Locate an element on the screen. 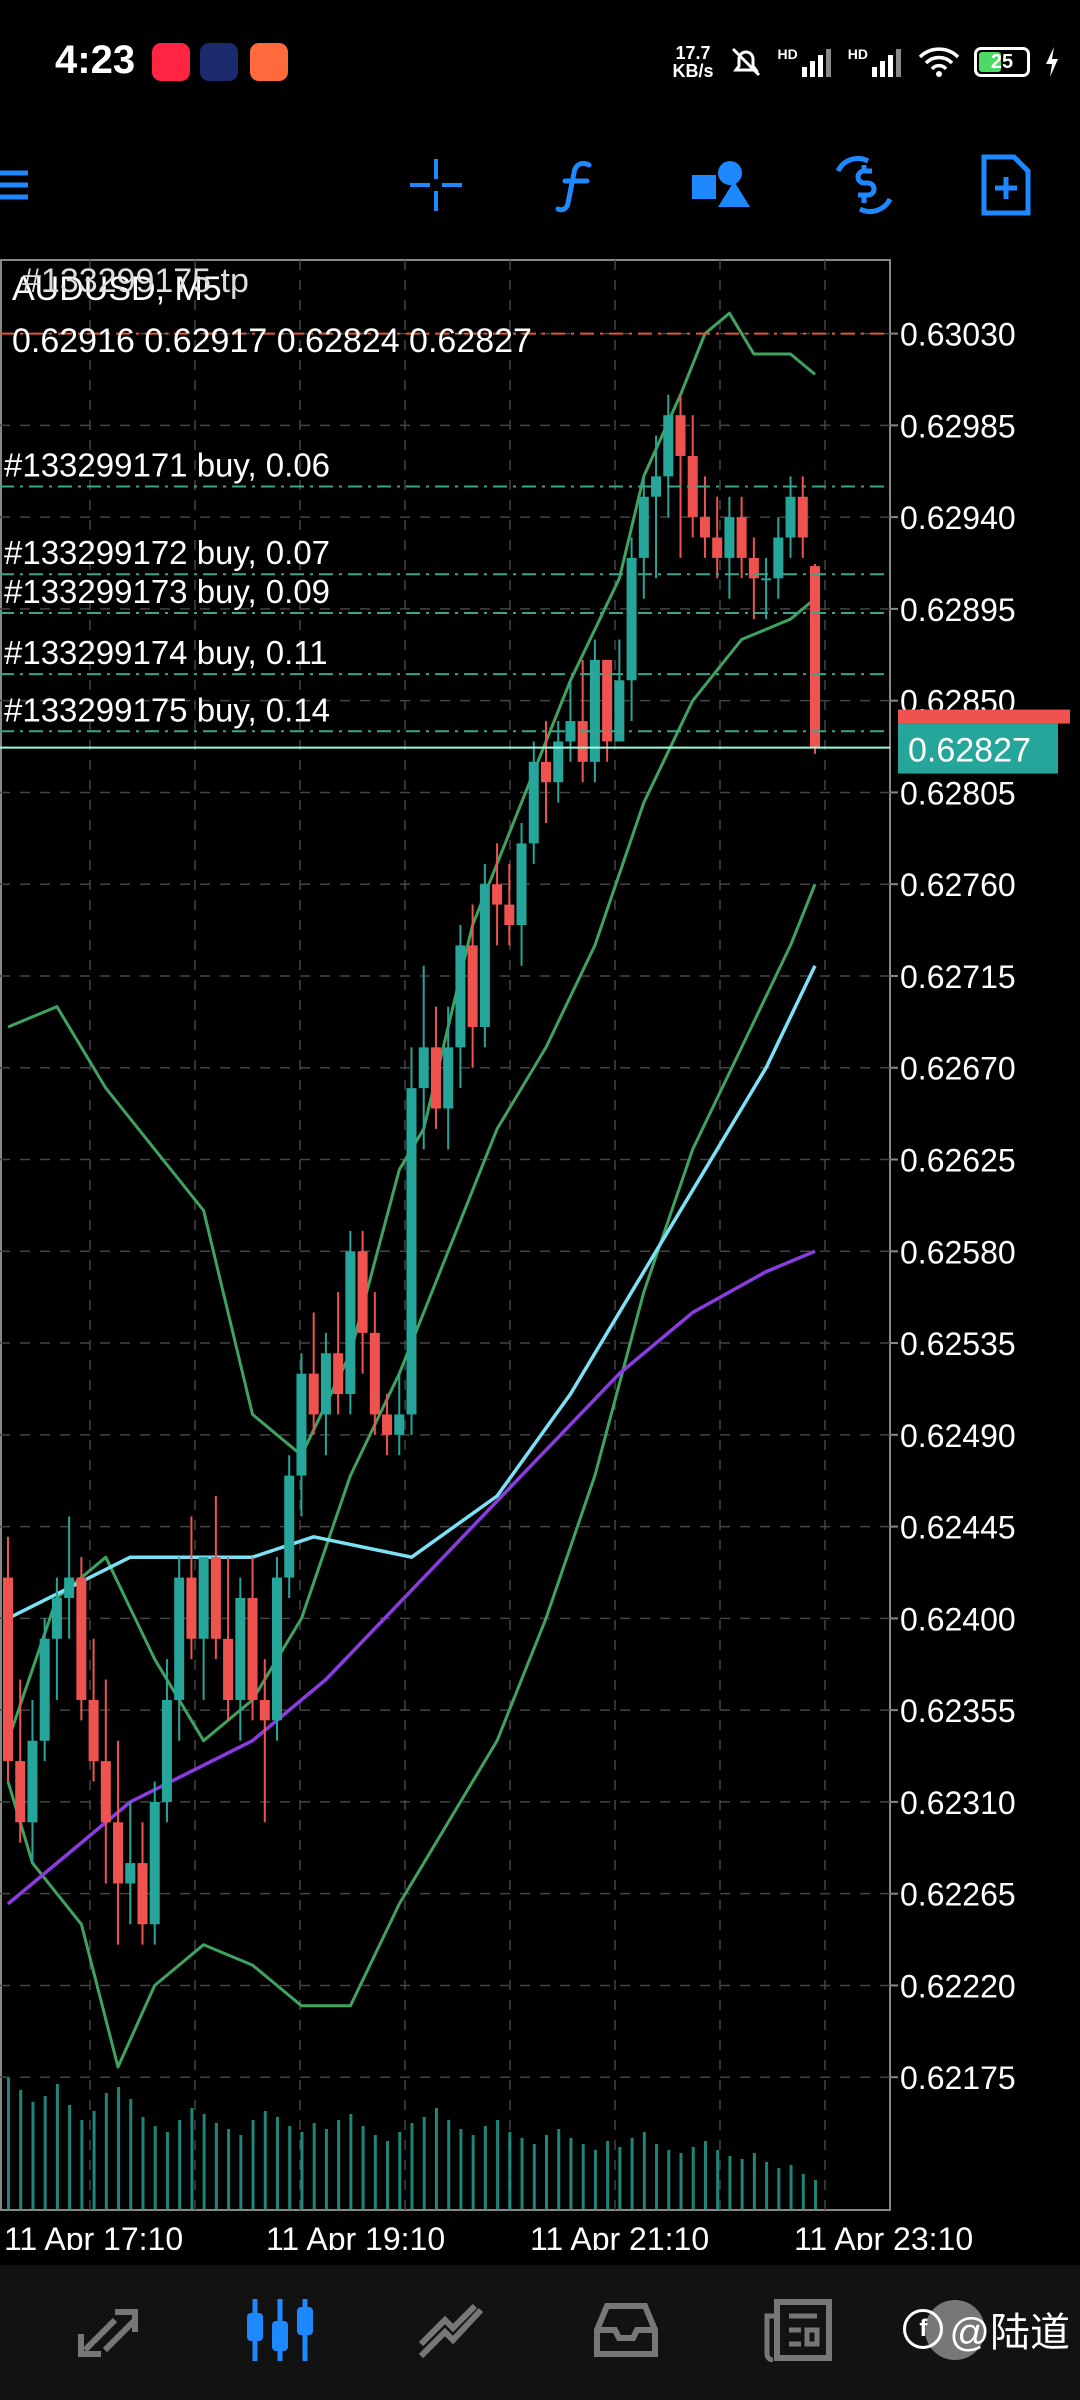  nav-history is located at coordinates (626, 2330).